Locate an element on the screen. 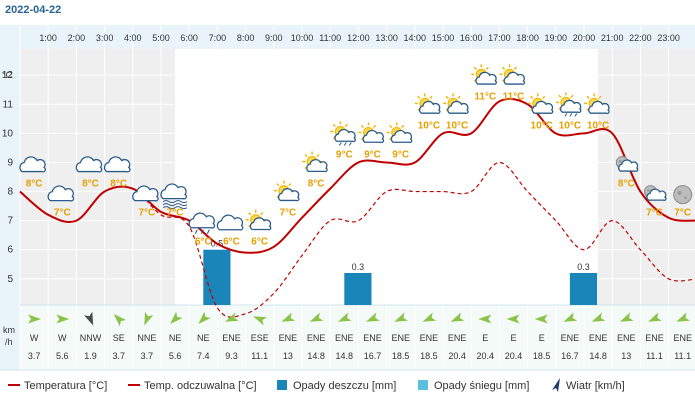 This screenshot has height=408, width=695. temp-label: 8°C is located at coordinates (90, 184).